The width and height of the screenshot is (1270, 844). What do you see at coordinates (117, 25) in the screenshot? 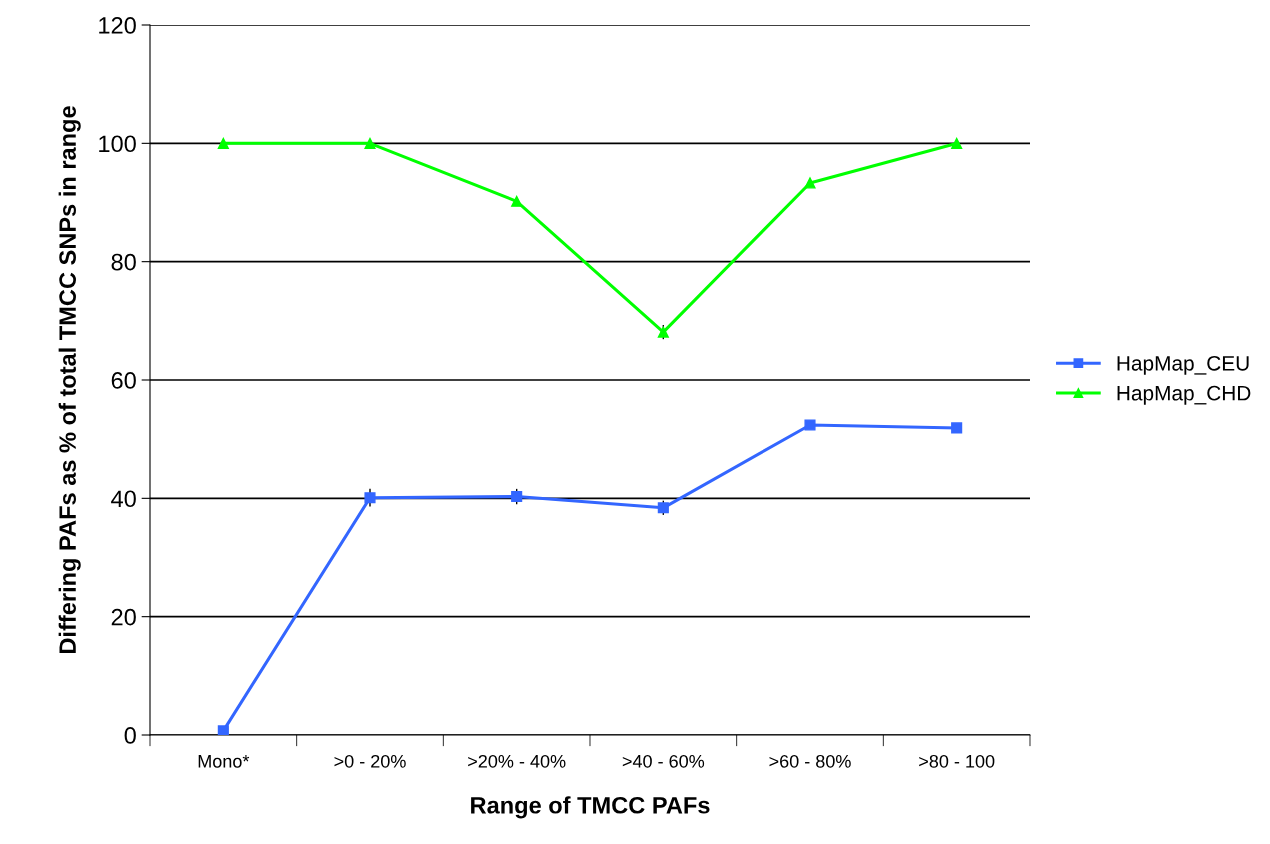
I see `y-tick-label: 120` at bounding box center [117, 25].